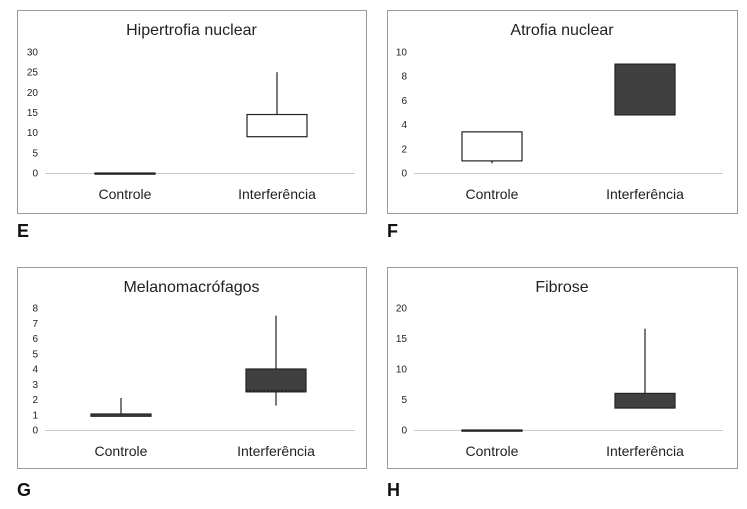 The image size is (747, 509). Describe the element at coordinates (191, 287) in the screenshot. I see `chart-title: Melanomacrófagos` at that location.